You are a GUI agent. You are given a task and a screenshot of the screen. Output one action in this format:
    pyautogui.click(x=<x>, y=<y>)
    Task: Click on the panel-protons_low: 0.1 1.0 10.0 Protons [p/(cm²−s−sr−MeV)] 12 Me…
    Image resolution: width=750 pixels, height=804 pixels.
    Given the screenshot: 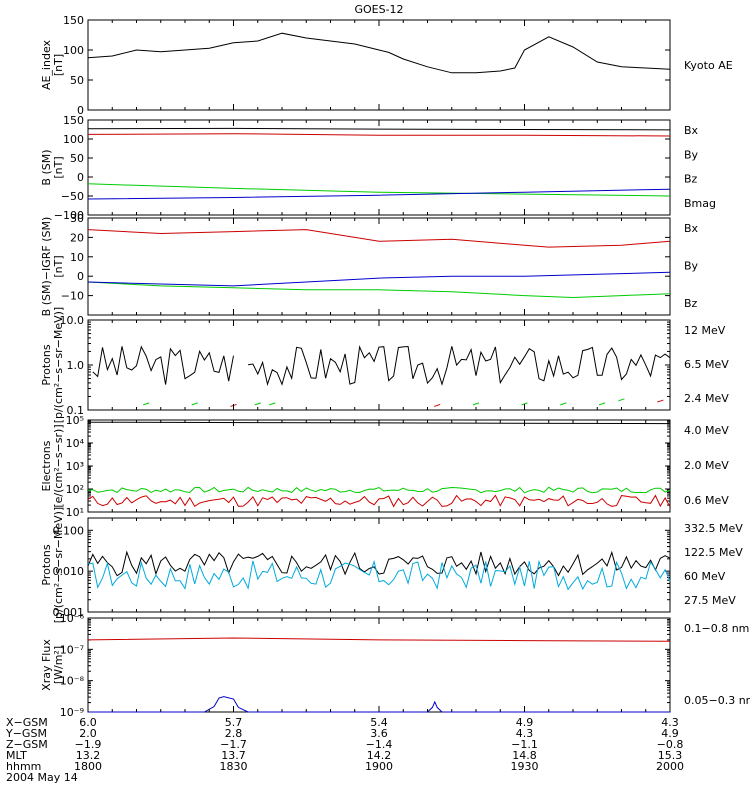 What is the action you would take?
    pyautogui.click(x=384, y=365)
    